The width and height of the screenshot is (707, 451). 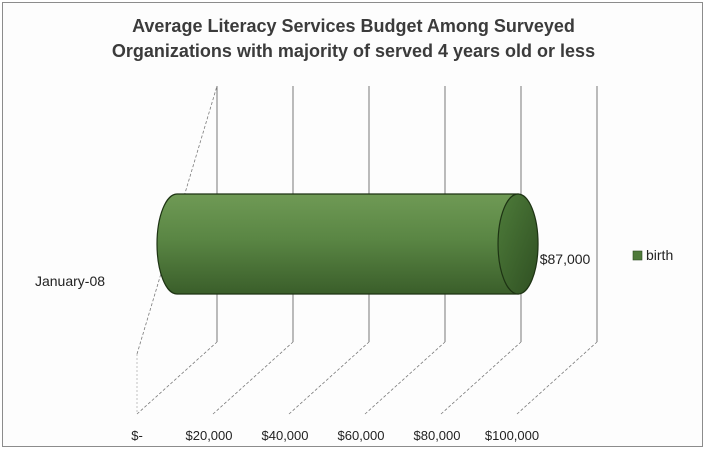 I want to click on legend-label: birth, so click(x=659, y=255).